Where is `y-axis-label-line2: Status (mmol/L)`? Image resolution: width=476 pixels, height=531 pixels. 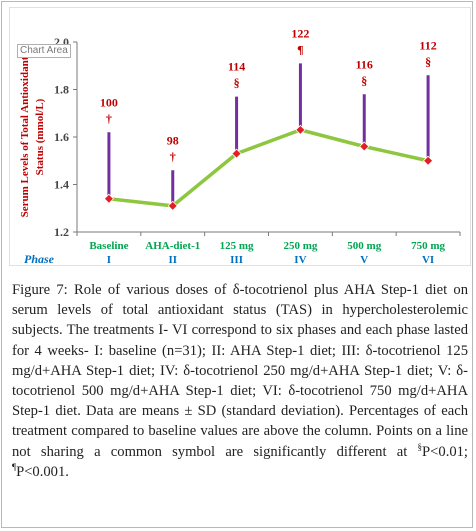 y-axis-label-line2: Status (mmol/L) is located at coordinates (40, 136).